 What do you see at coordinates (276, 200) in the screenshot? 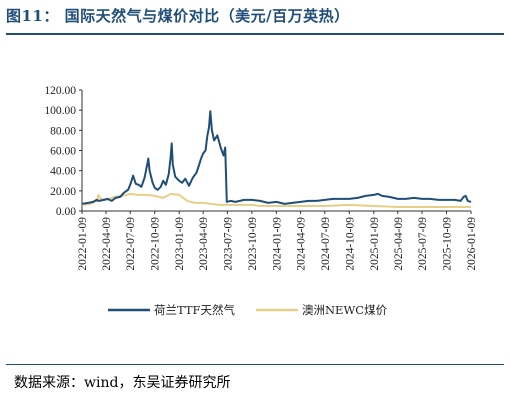
I see `series-line-newc-coal` at bounding box center [276, 200].